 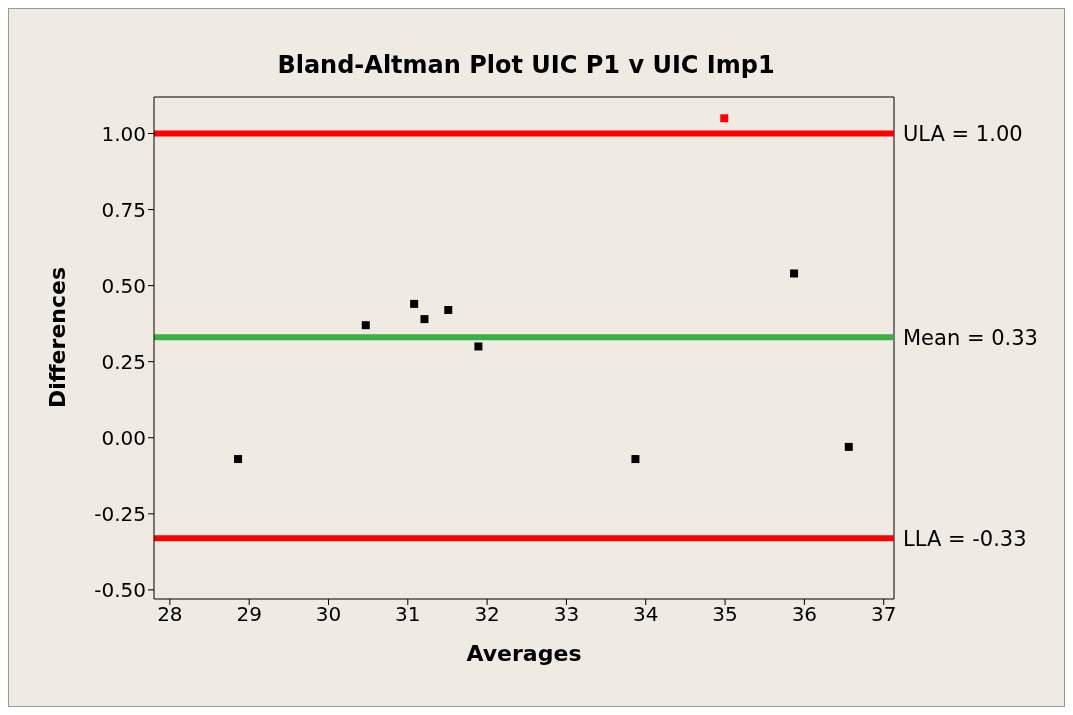 I want to click on x-tick-label: 32, so click(x=487, y=614).